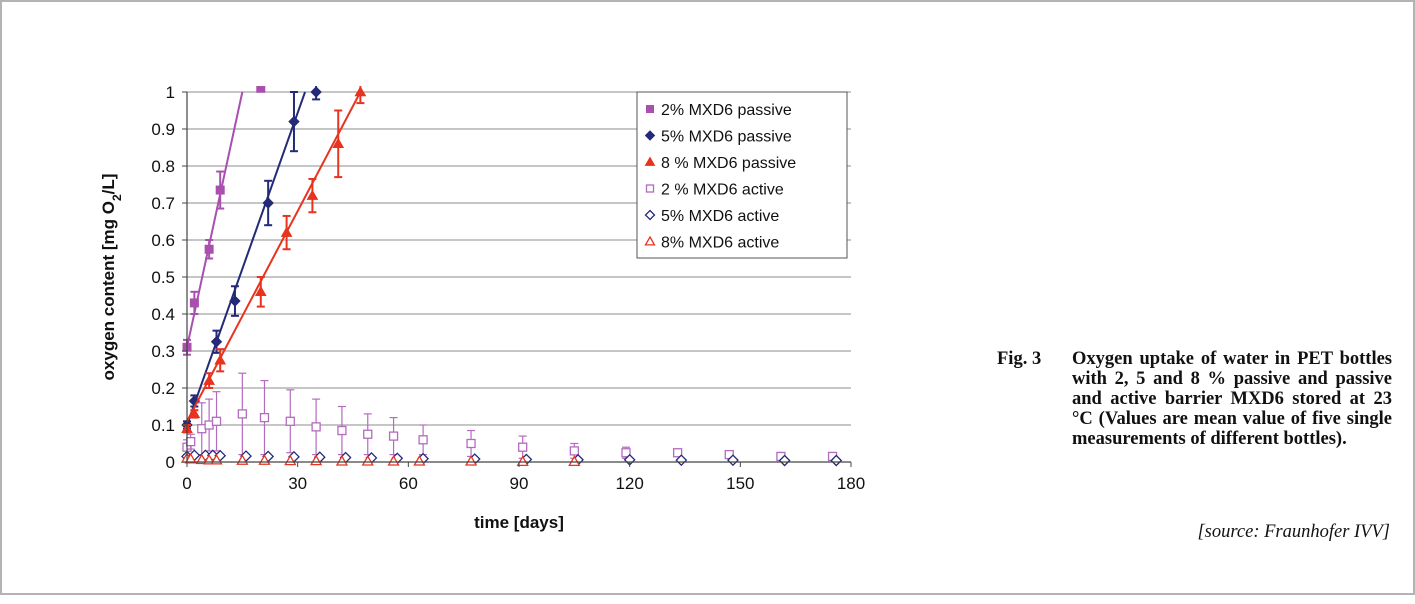 This screenshot has height=604, width=1415. I want to click on y-tick-label: 0, so click(170, 462).